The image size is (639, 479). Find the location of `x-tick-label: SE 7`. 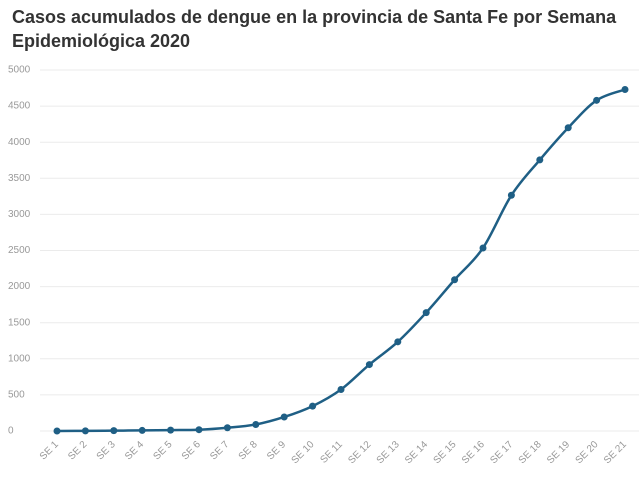

x-tick-label: SE 7 is located at coordinates (219, 450).